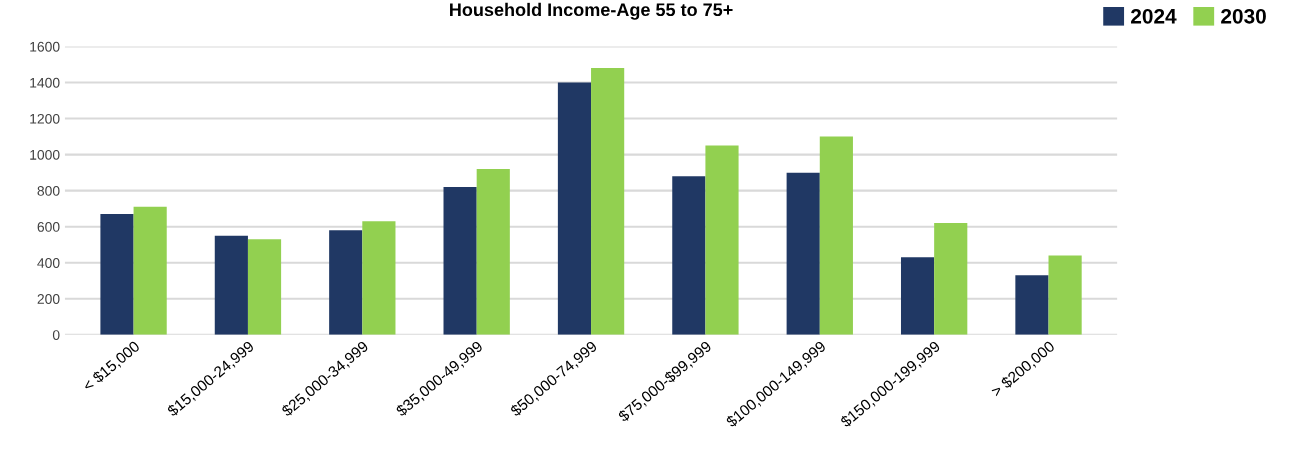  Describe the element at coordinates (45, 46) in the screenshot. I see `y-tick-label: 1600` at that location.